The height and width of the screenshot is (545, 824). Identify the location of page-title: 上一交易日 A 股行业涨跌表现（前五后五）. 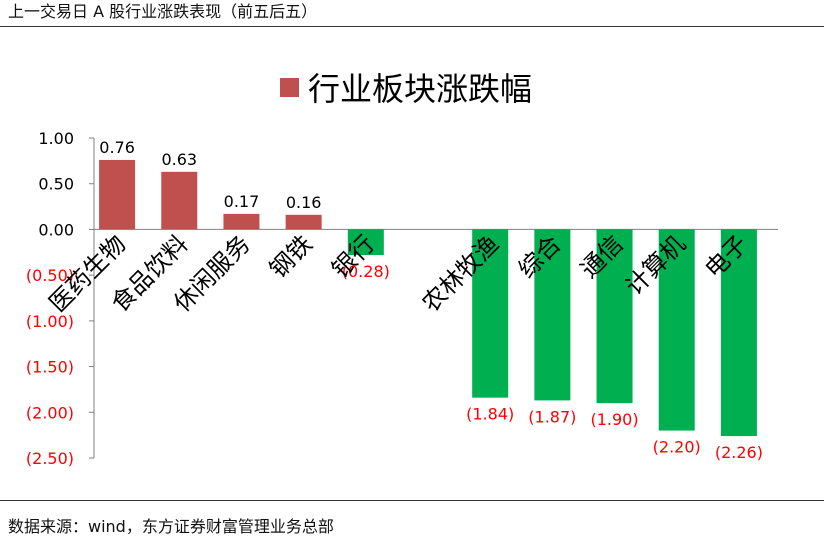
(163, 11).